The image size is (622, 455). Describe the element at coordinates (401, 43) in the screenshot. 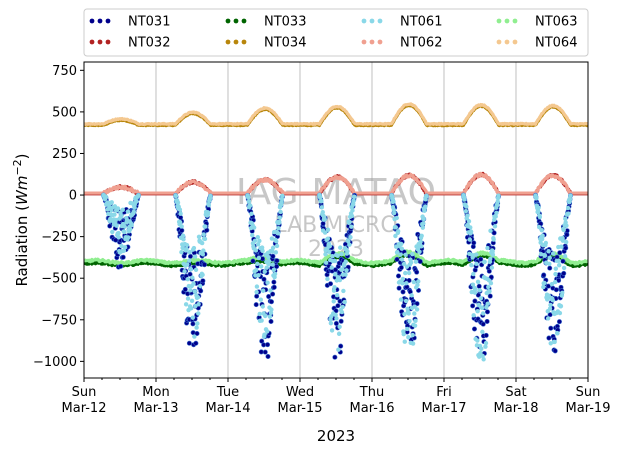

I see `legend-item-NT062: NT062` at that location.